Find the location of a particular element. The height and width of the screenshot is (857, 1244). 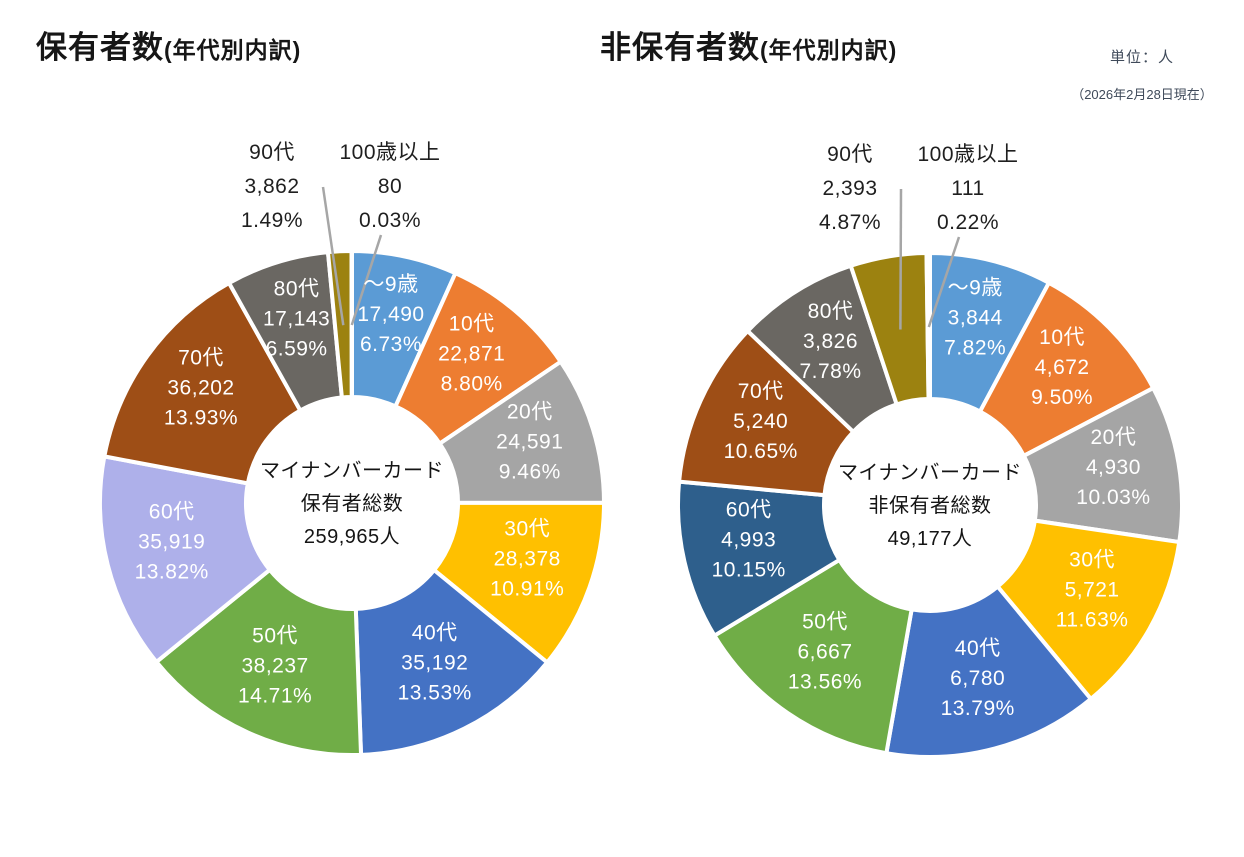

outside-label-100歳以上: 100歳以上 111 0.22% is located at coordinates (967, 188).